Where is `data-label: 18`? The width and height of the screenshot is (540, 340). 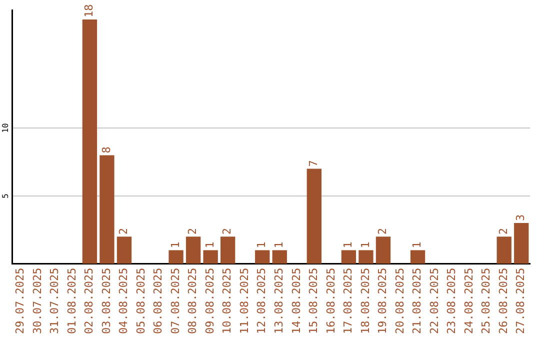
data-label: 18 is located at coordinates (89, 11).